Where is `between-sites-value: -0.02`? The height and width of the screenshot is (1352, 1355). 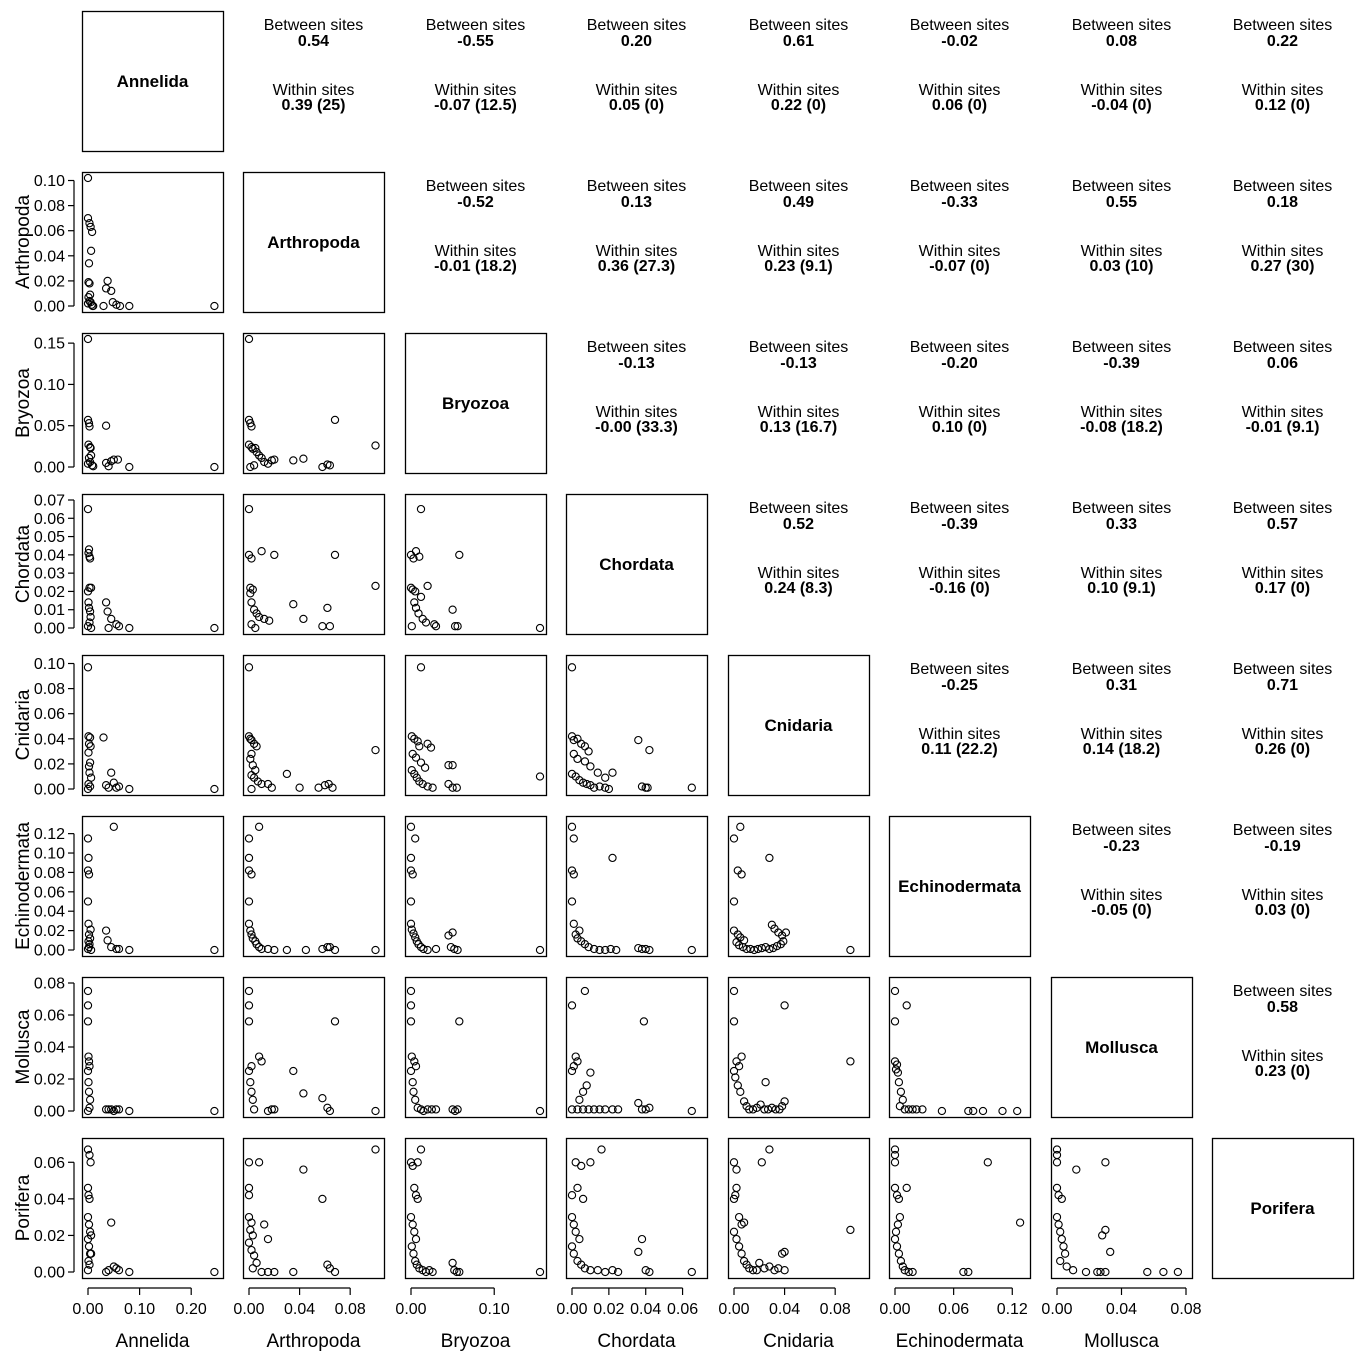
between-sites-value: -0.02 is located at coordinates (959, 41).